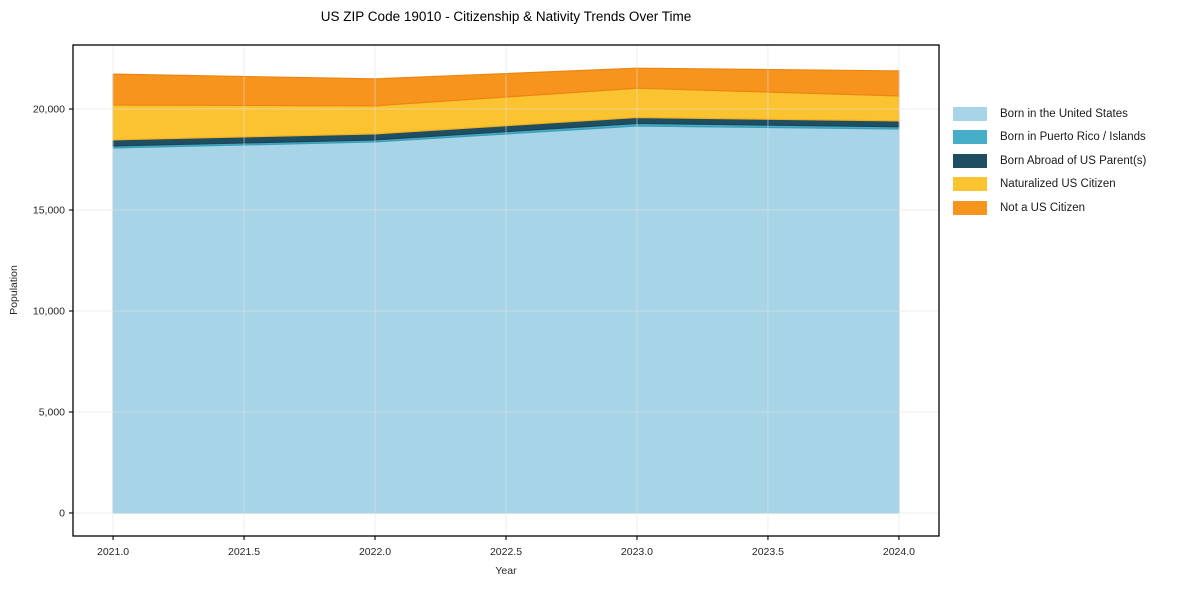 The width and height of the screenshot is (1189, 590). What do you see at coordinates (49, 110) in the screenshot?
I see `y-tick-label: 20,000` at bounding box center [49, 110].